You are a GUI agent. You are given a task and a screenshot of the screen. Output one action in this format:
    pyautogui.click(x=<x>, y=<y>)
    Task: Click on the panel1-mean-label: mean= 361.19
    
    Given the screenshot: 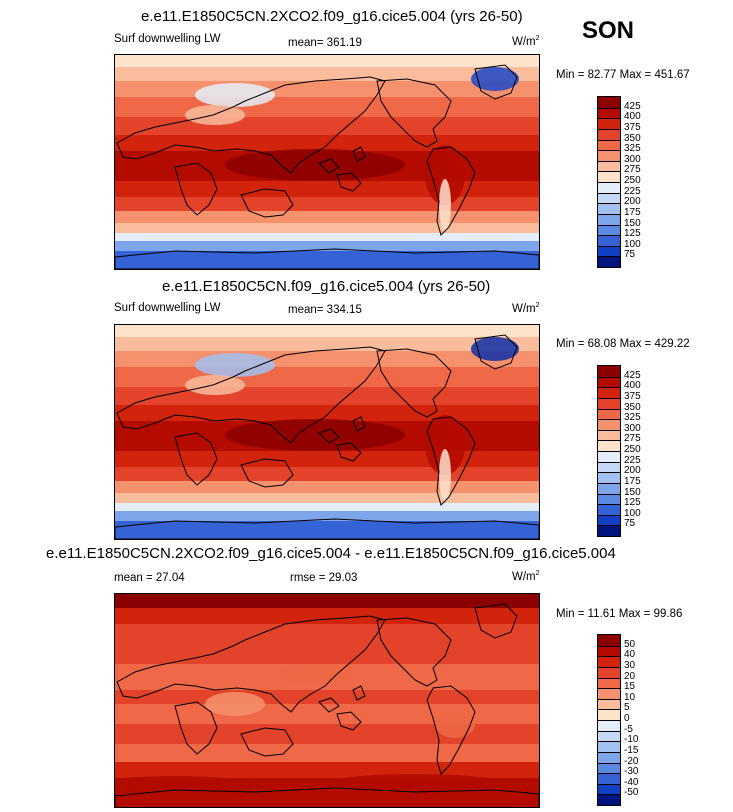 What is the action you would take?
    pyautogui.click(x=325, y=43)
    